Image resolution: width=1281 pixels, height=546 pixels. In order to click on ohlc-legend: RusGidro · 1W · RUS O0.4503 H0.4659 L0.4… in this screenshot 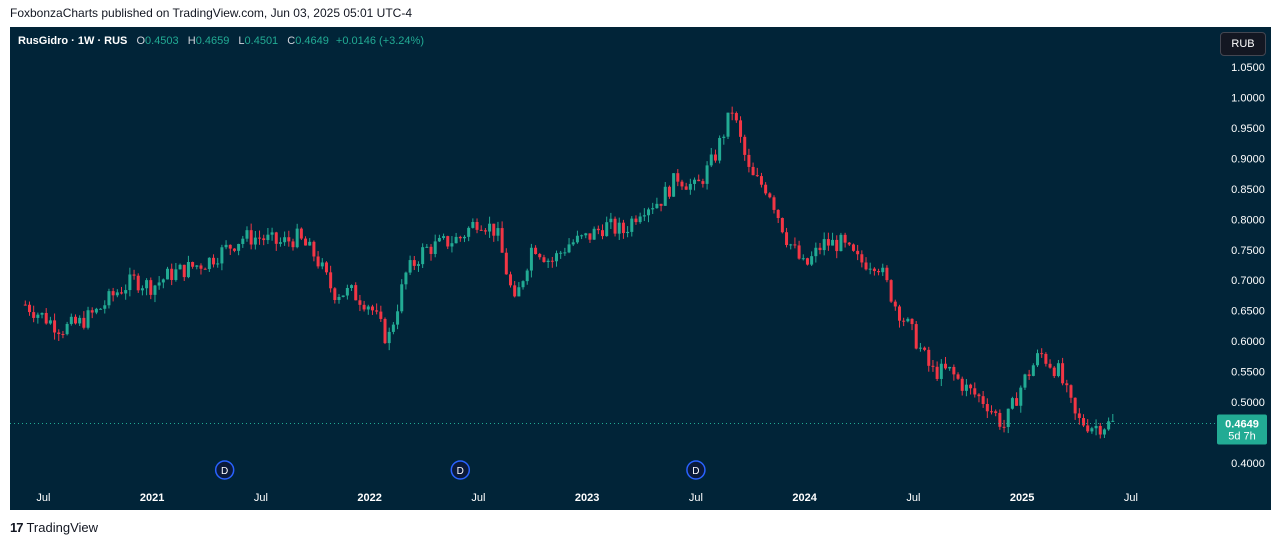, I will do `click(221, 41)`.